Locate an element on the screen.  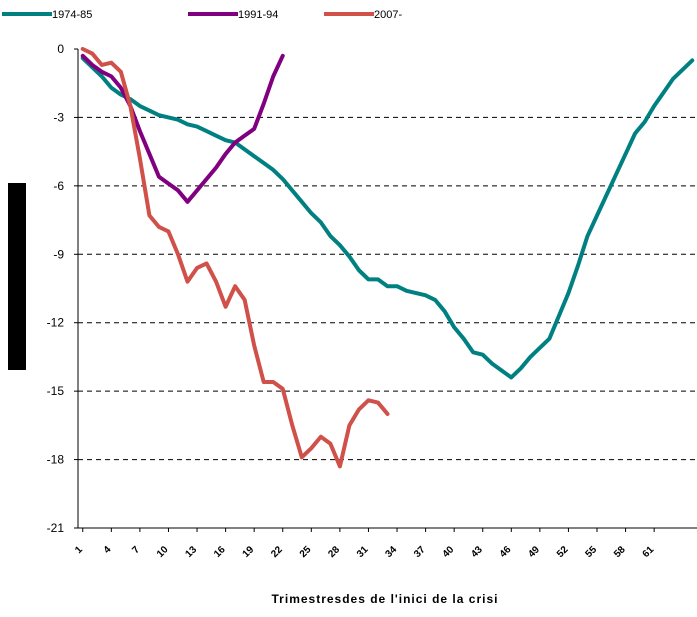
x-tick-label: 25 is located at coordinates (306, 552).